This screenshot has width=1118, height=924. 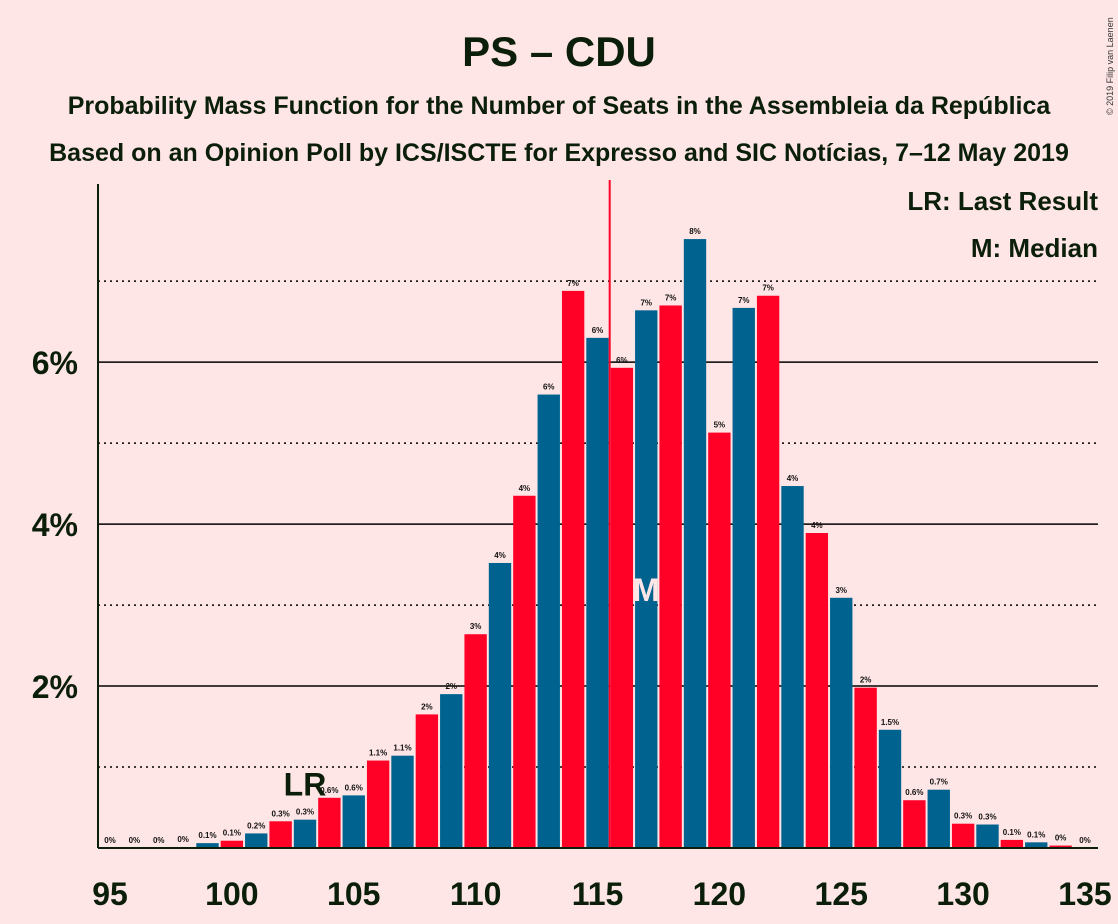 What do you see at coordinates (962, 894) in the screenshot?
I see `x-tick-label: 130` at bounding box center [962, 894].